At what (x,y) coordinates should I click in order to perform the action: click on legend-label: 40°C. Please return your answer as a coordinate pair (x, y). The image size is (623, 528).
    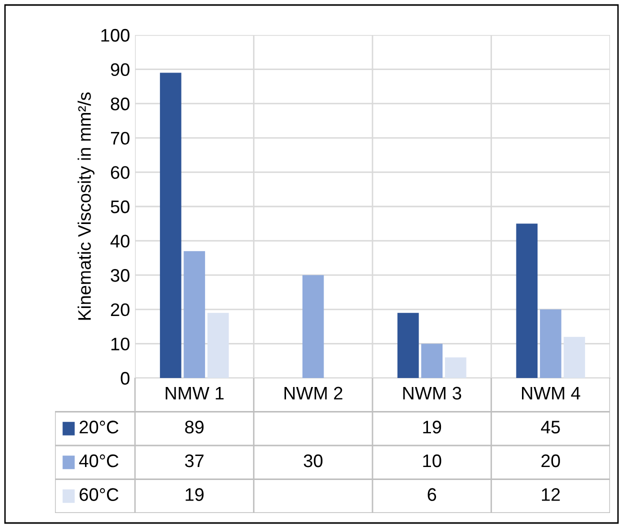
    Looking at the image, I should click on (98, 461).